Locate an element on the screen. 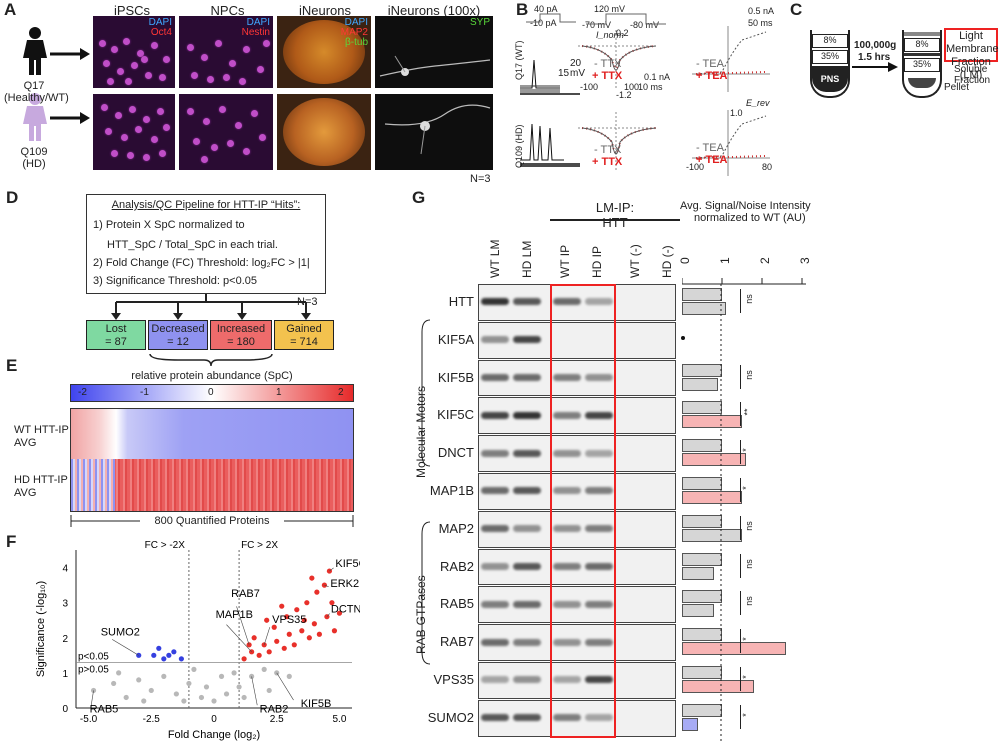 The height and width of the screenshot is (749, 1000). significance-marker: * is located at coordinates (745, 450).